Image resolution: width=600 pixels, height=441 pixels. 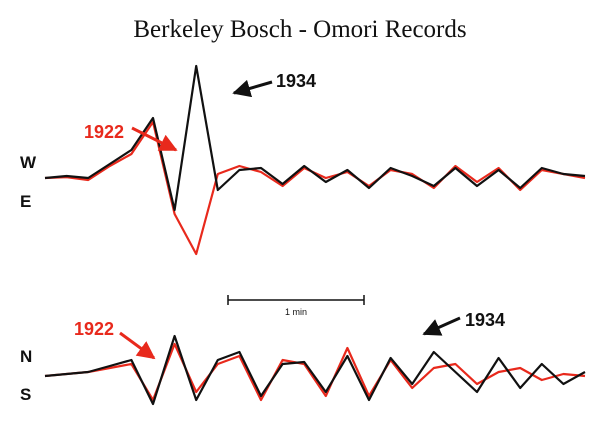 What do you see at coordinates (26, 356) in the screenshot?
I see `component-label-n: N` at bounding box center [26, 356].